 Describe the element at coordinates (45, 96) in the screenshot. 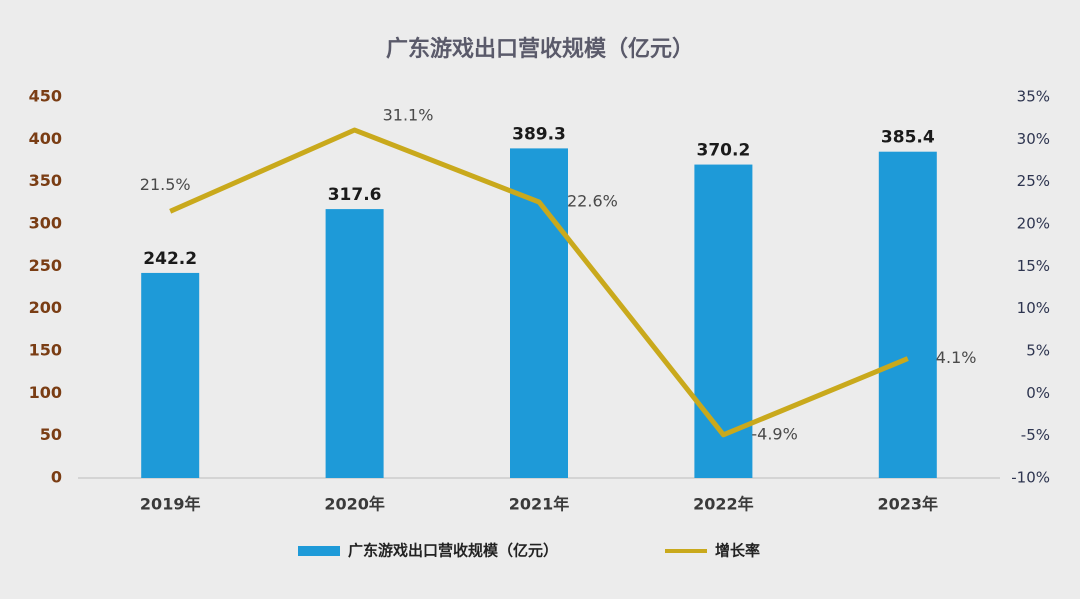

I see `y-tick-label: 450` at that location.